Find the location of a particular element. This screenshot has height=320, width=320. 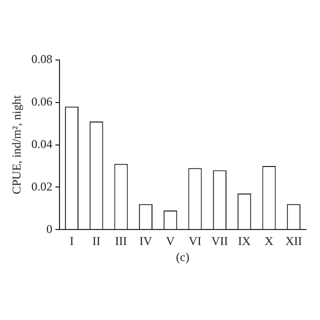

x-tick-label: XII is located at coordinates (293, 241).